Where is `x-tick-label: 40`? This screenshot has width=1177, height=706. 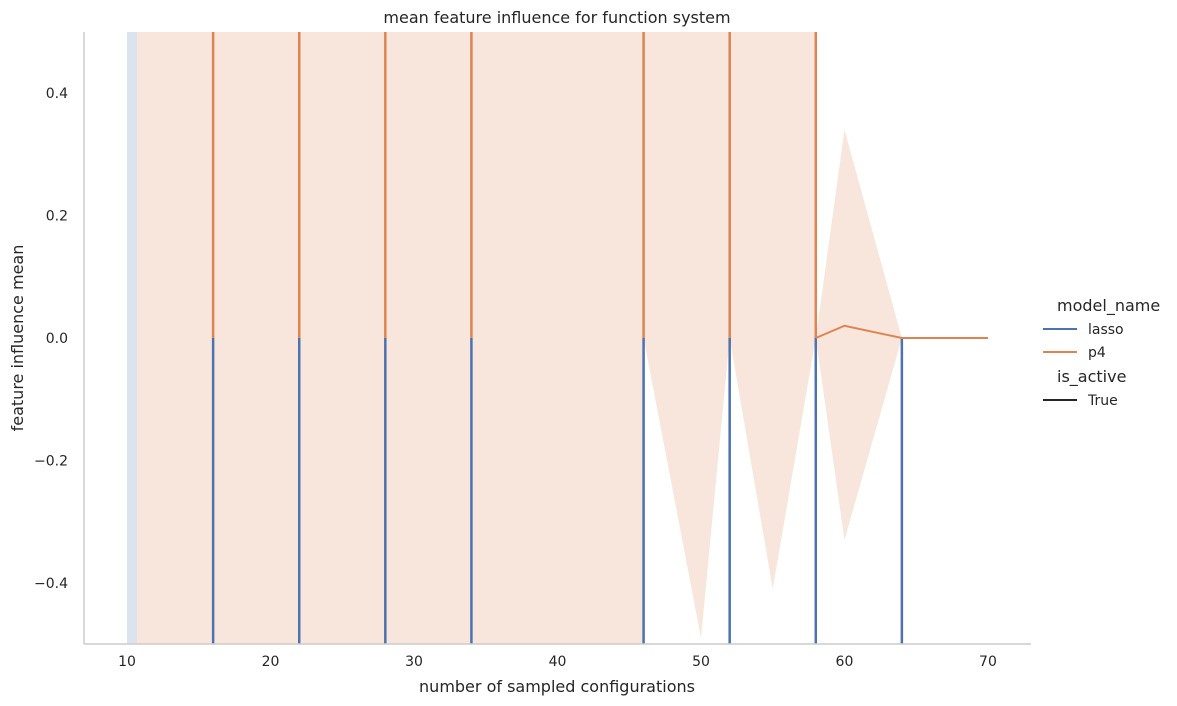 x-tick-label: 40 is located at coordinates (558, 662).